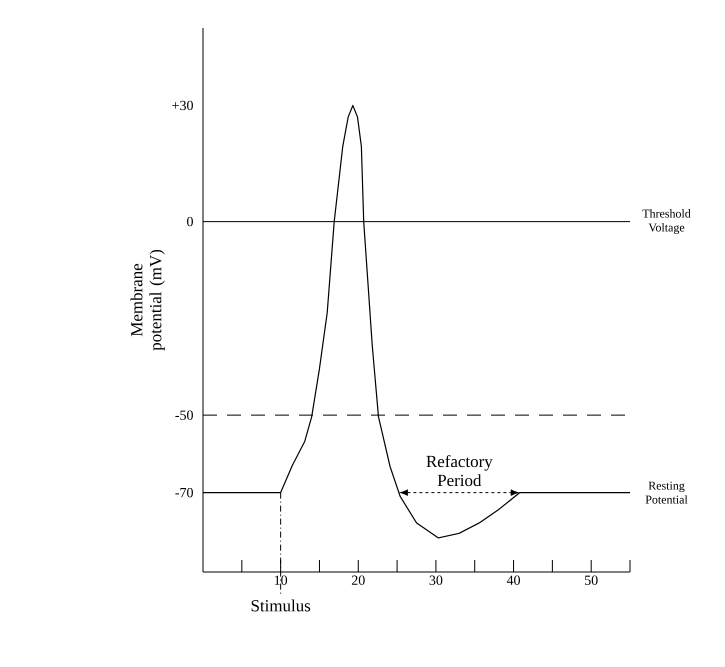 Image resolution: width=725 pixels, height=667 pixels. Describe the element at coordinates (184, 493) in the screenshot. I see `y-tick-label: -70` at that location.